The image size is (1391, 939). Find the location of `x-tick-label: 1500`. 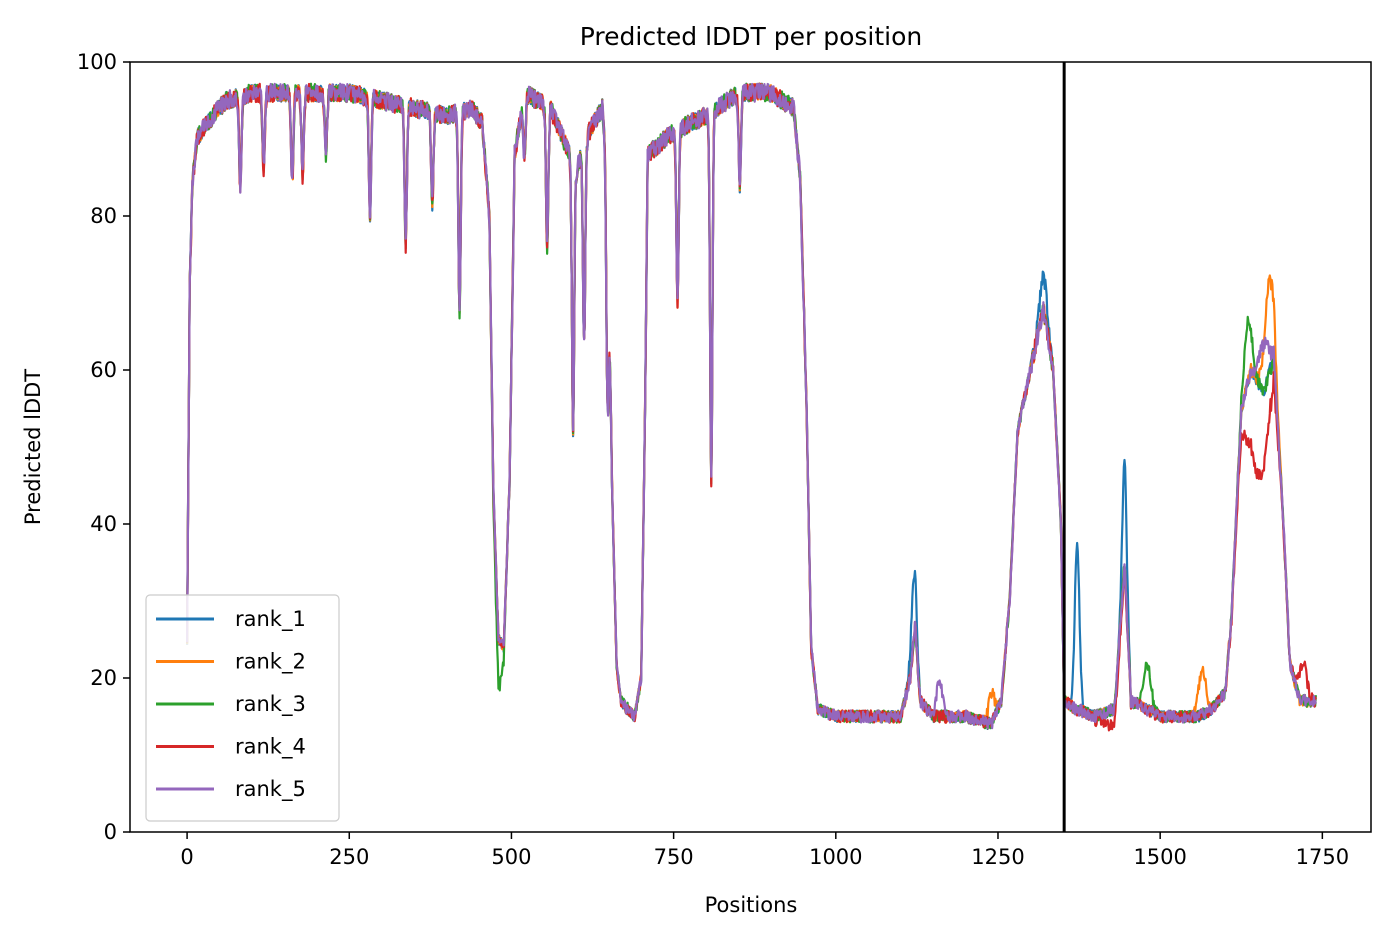

x-tick-label: 1500 is located at coordinates (1159, 857).